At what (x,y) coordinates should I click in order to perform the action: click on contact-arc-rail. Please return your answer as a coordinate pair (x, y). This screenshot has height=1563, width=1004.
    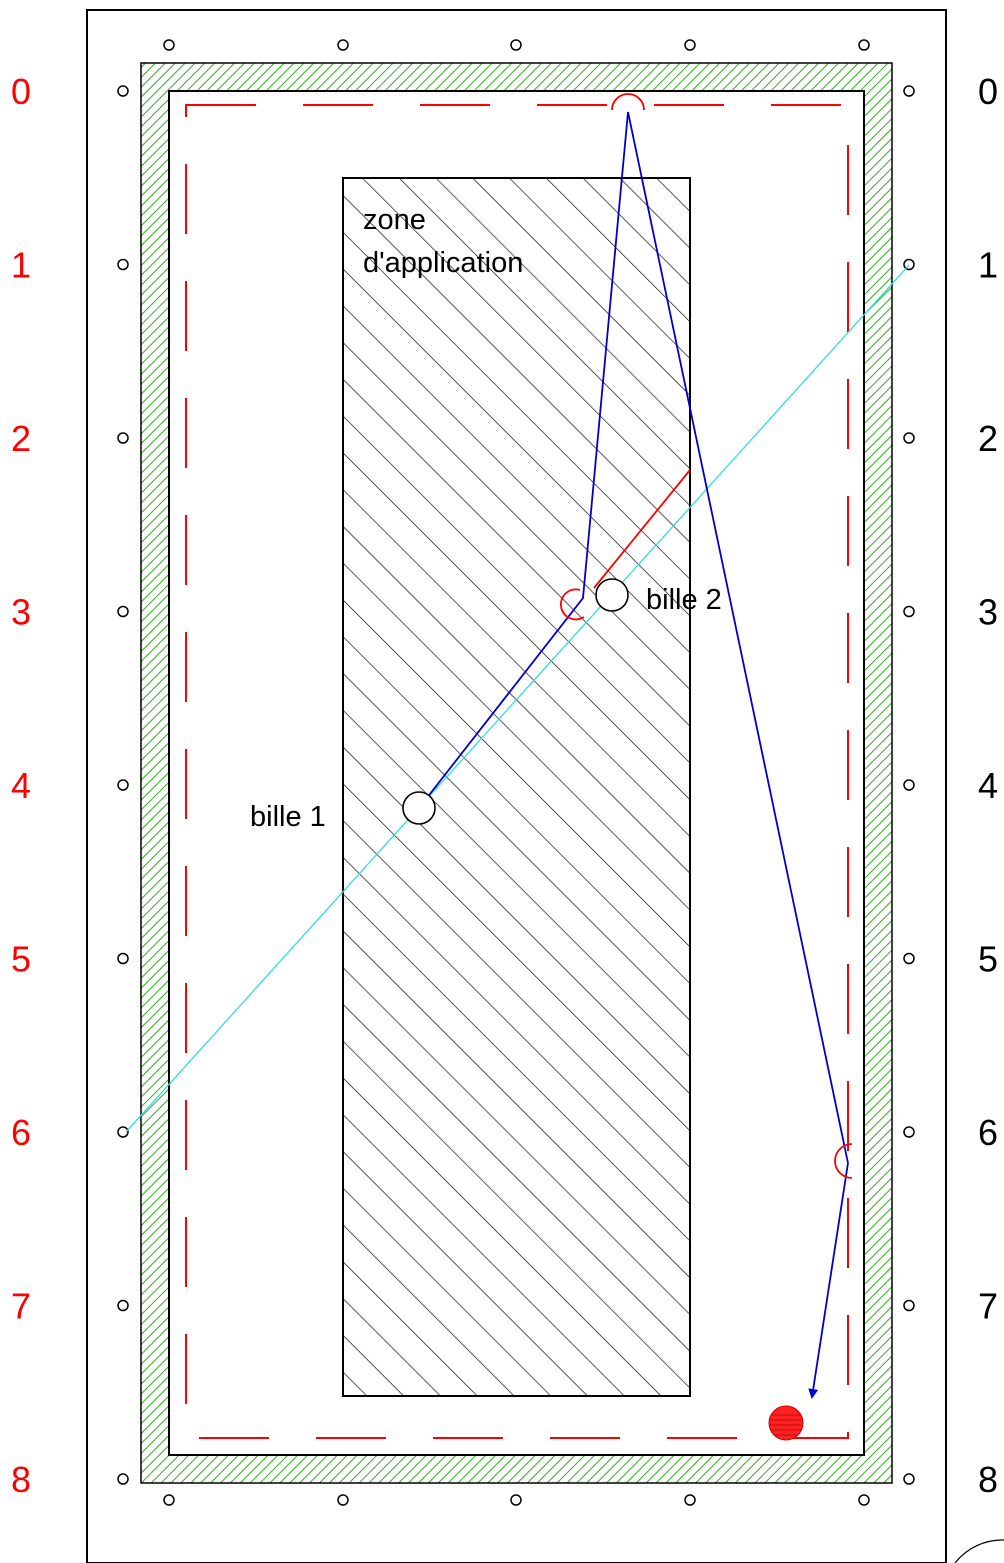
    Looking at the image, I should click on (843, 1161).